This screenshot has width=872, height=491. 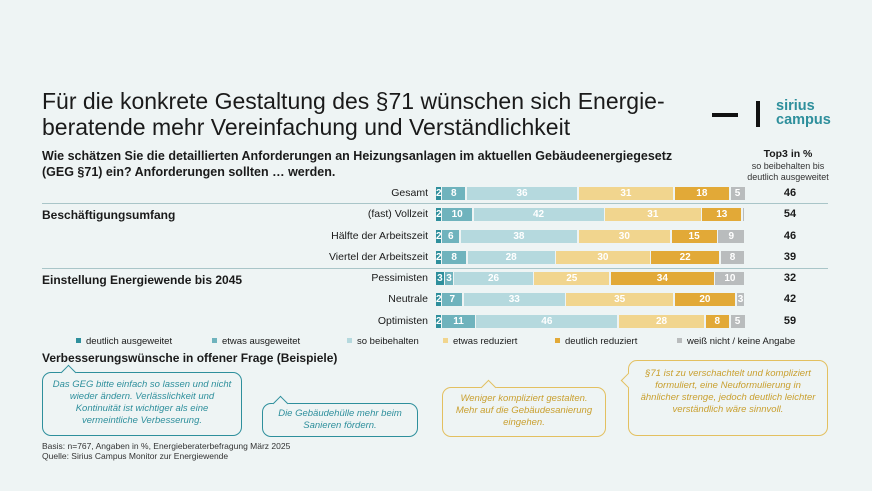 I want to click on group-label-energy-transition: Einstellung Energiewende bis 2045, so click(x=142, y=280).